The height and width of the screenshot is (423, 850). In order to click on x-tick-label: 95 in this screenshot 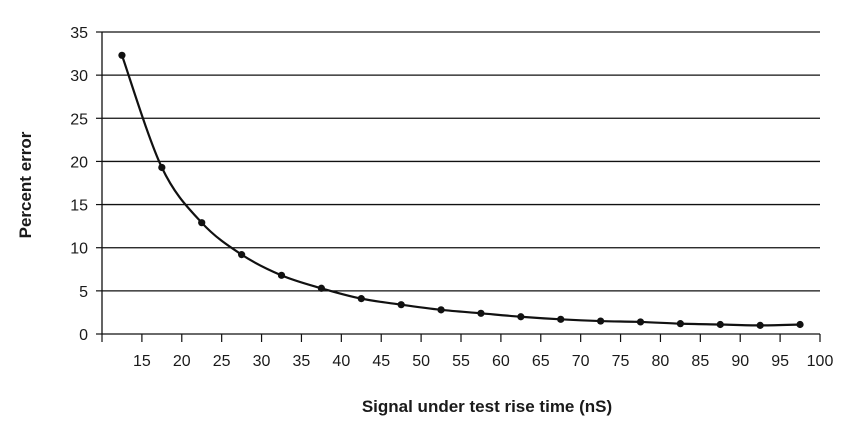, I will do `click(780, 361)`.